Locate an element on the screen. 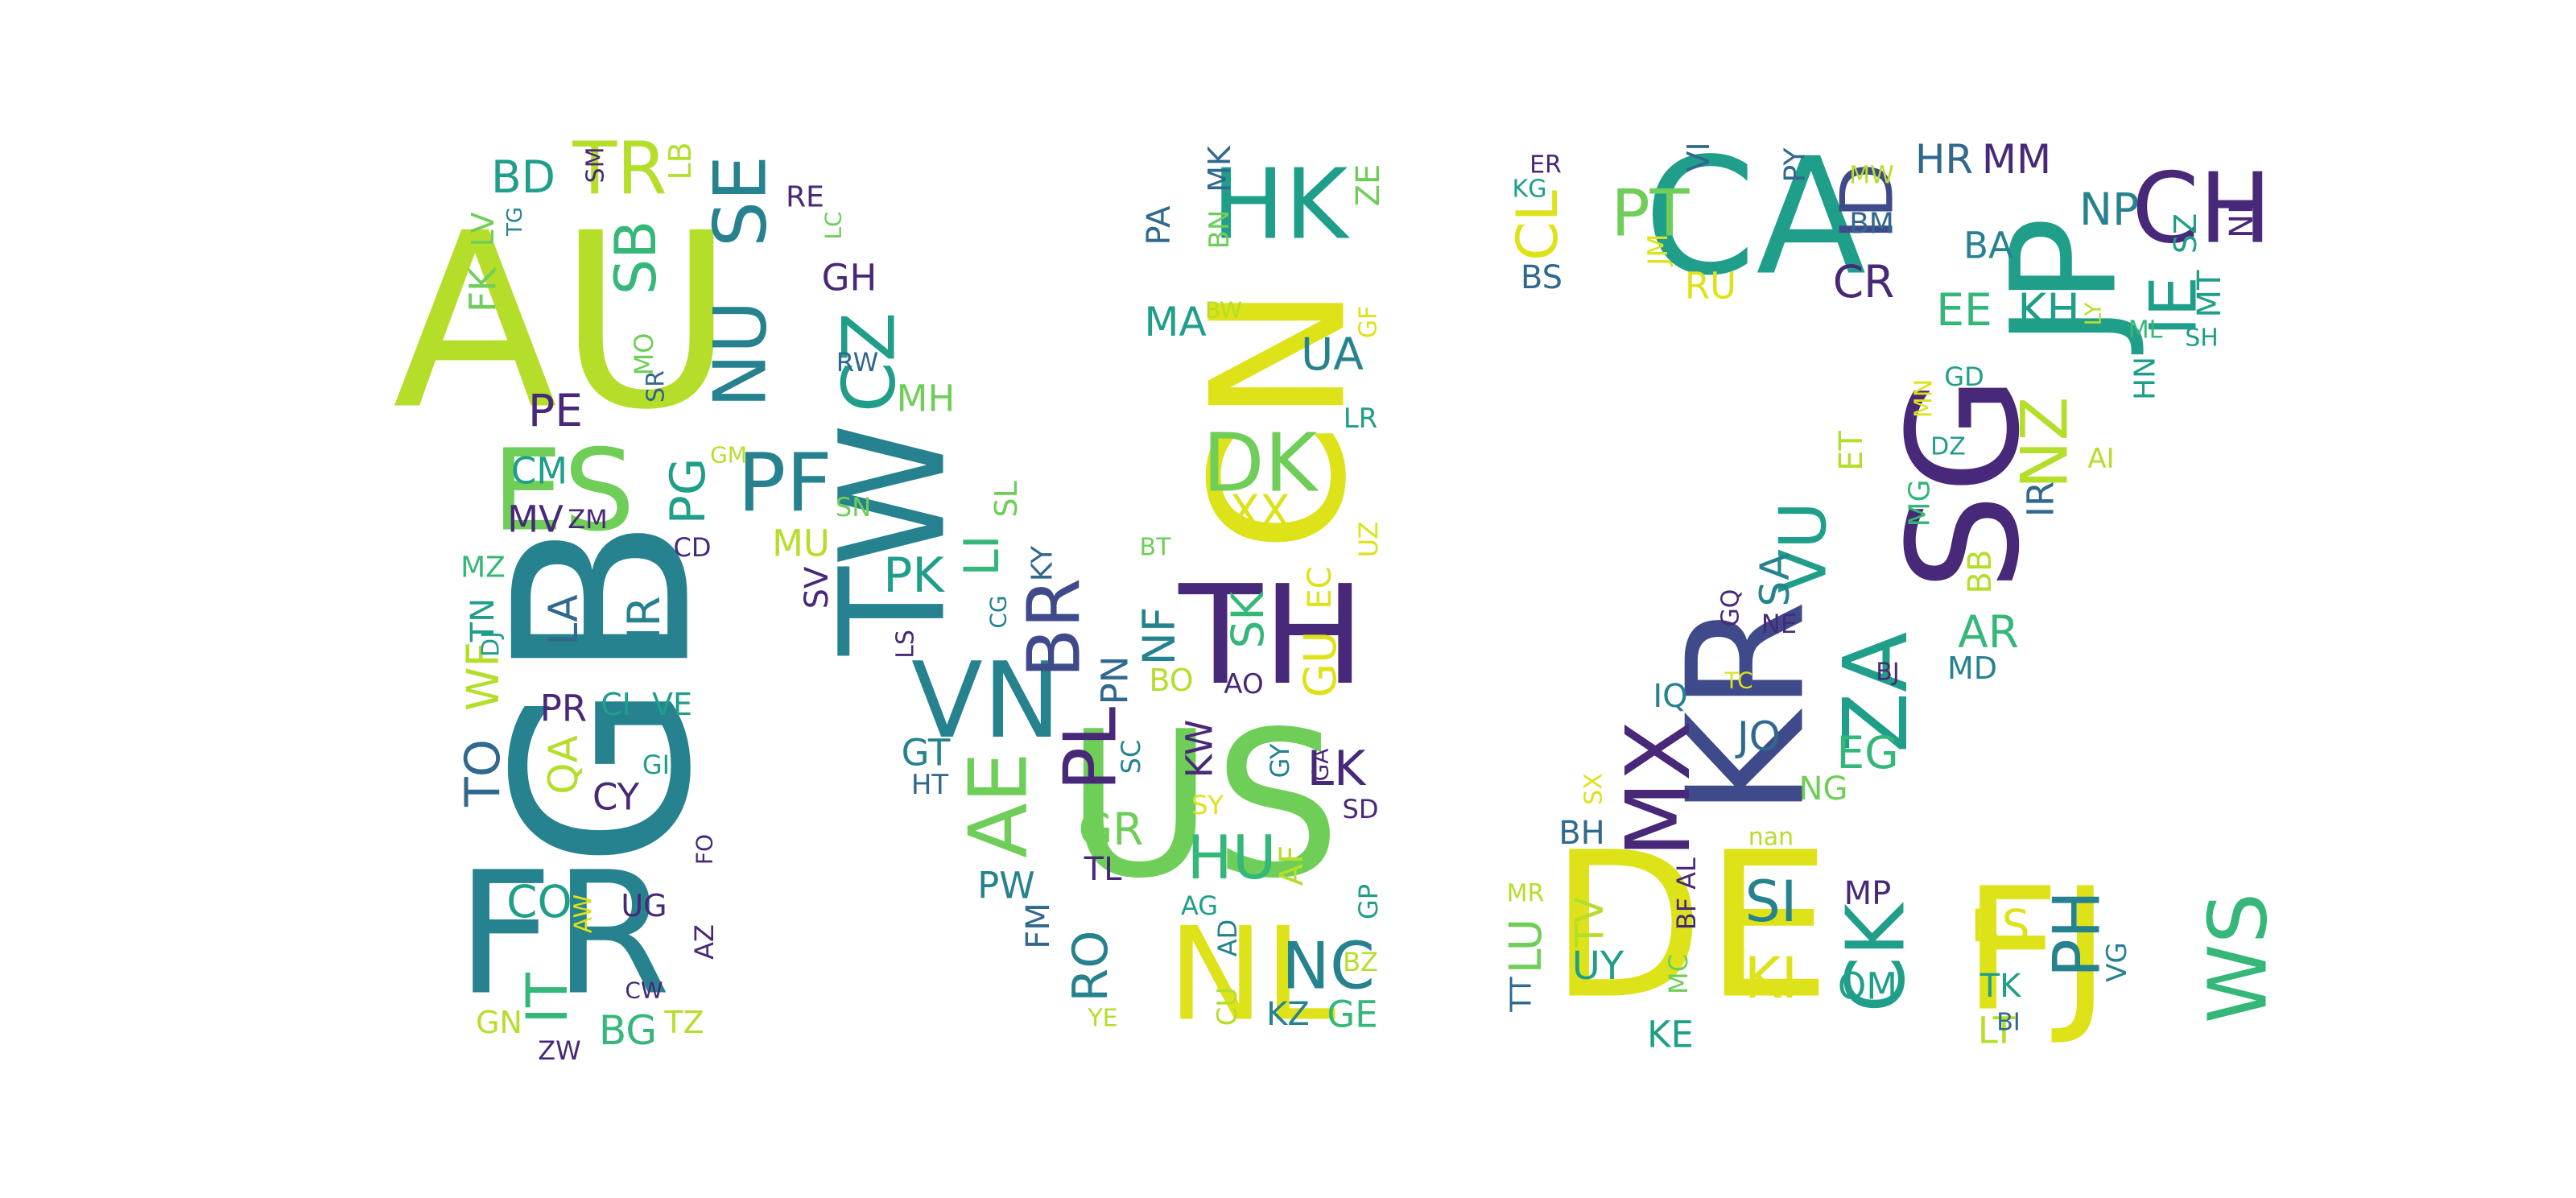 This screenshot has width=2576, height=1198. word-sy: SY is located at coordinates (1207, 805).